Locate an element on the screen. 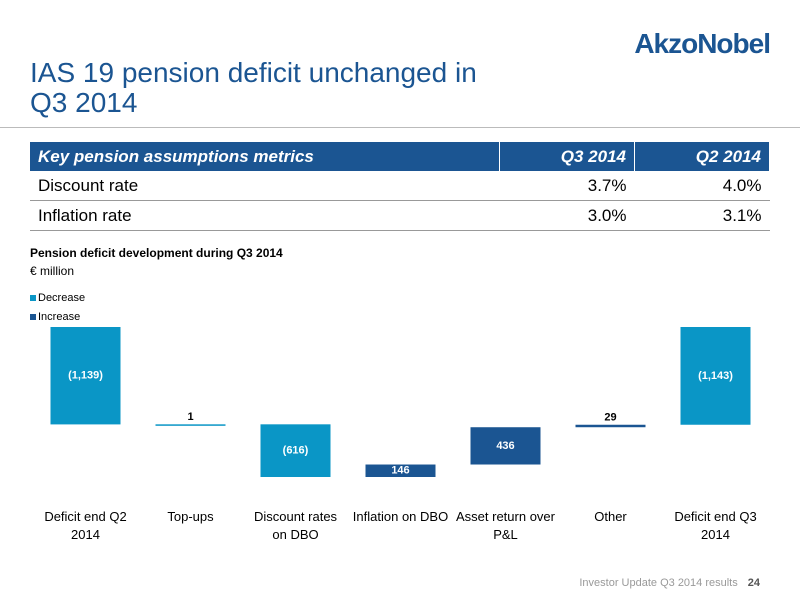  logo: AkzoNobel is located at coordinates (702, 43).